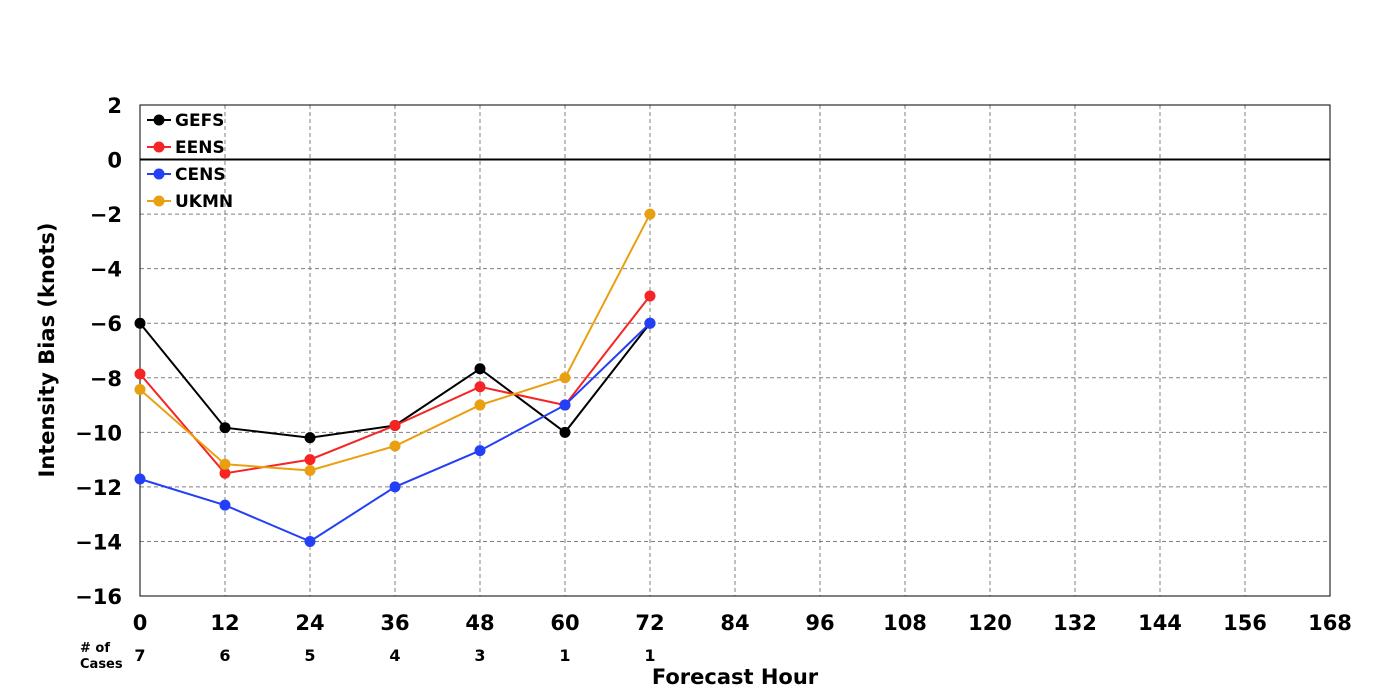  Describe the element at coordinates (101, 664) in the screenshot. I see `cases-label-line2: Cases` at that location.